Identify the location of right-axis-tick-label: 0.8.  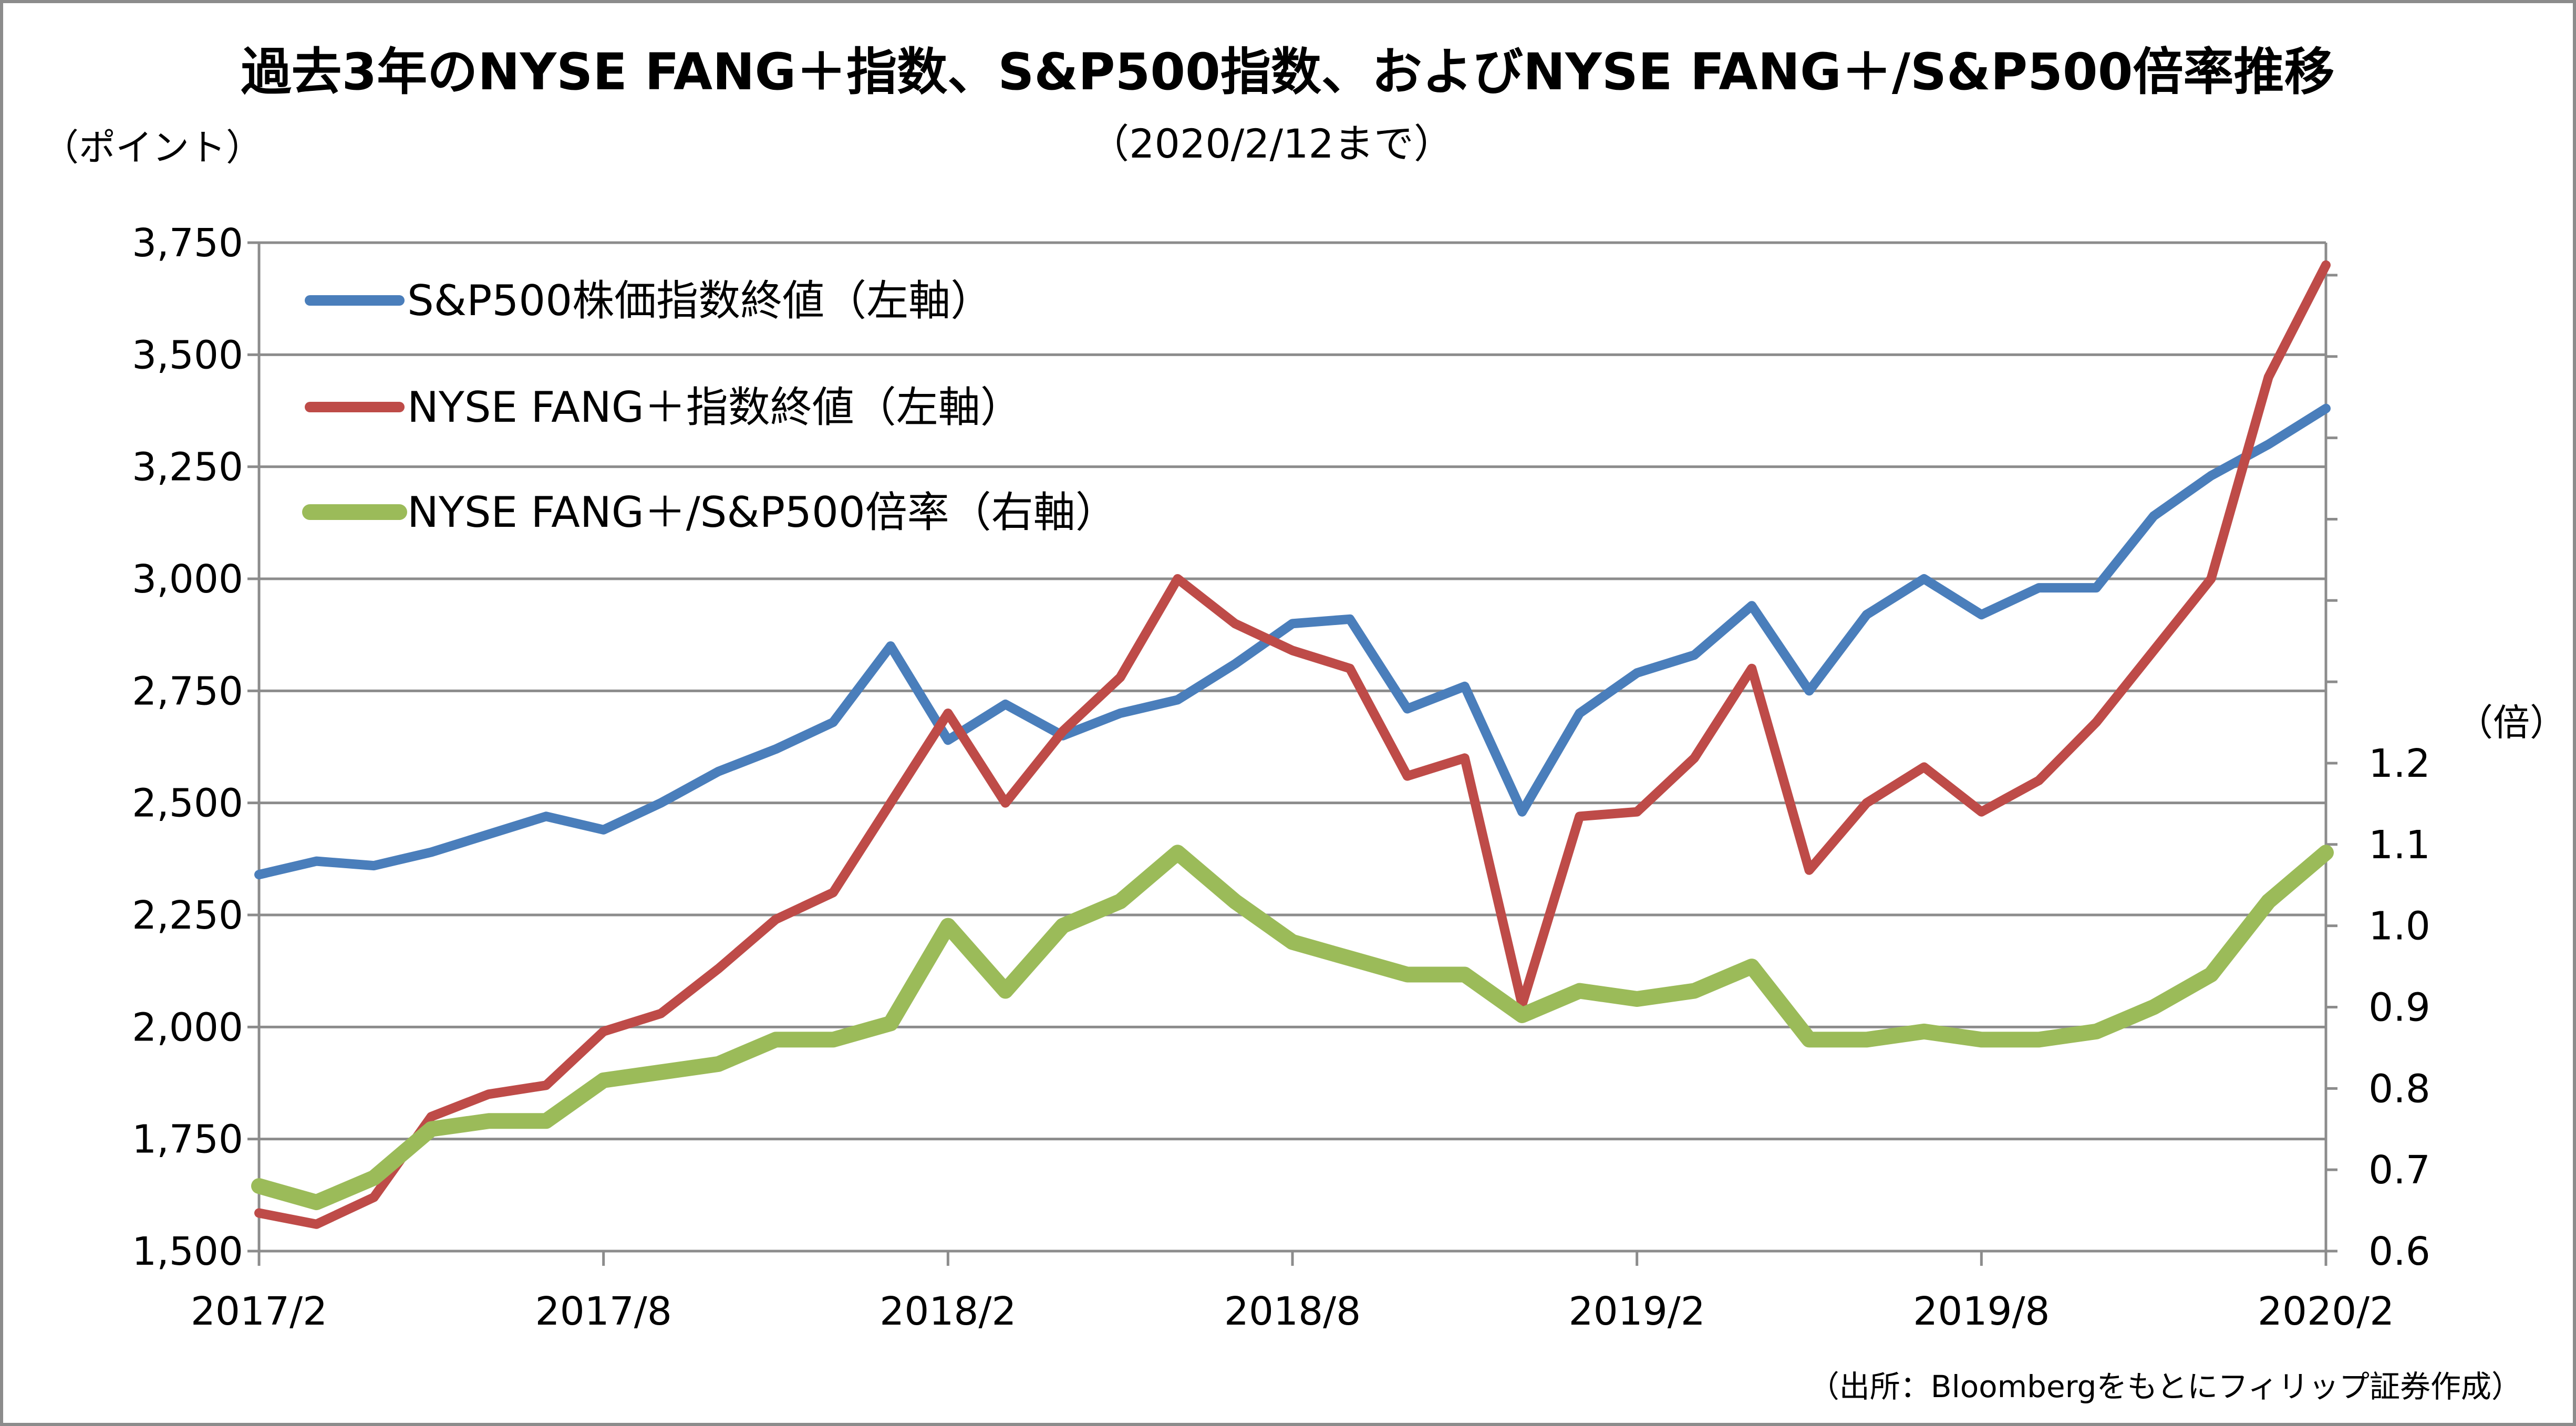
(2399, 1088).